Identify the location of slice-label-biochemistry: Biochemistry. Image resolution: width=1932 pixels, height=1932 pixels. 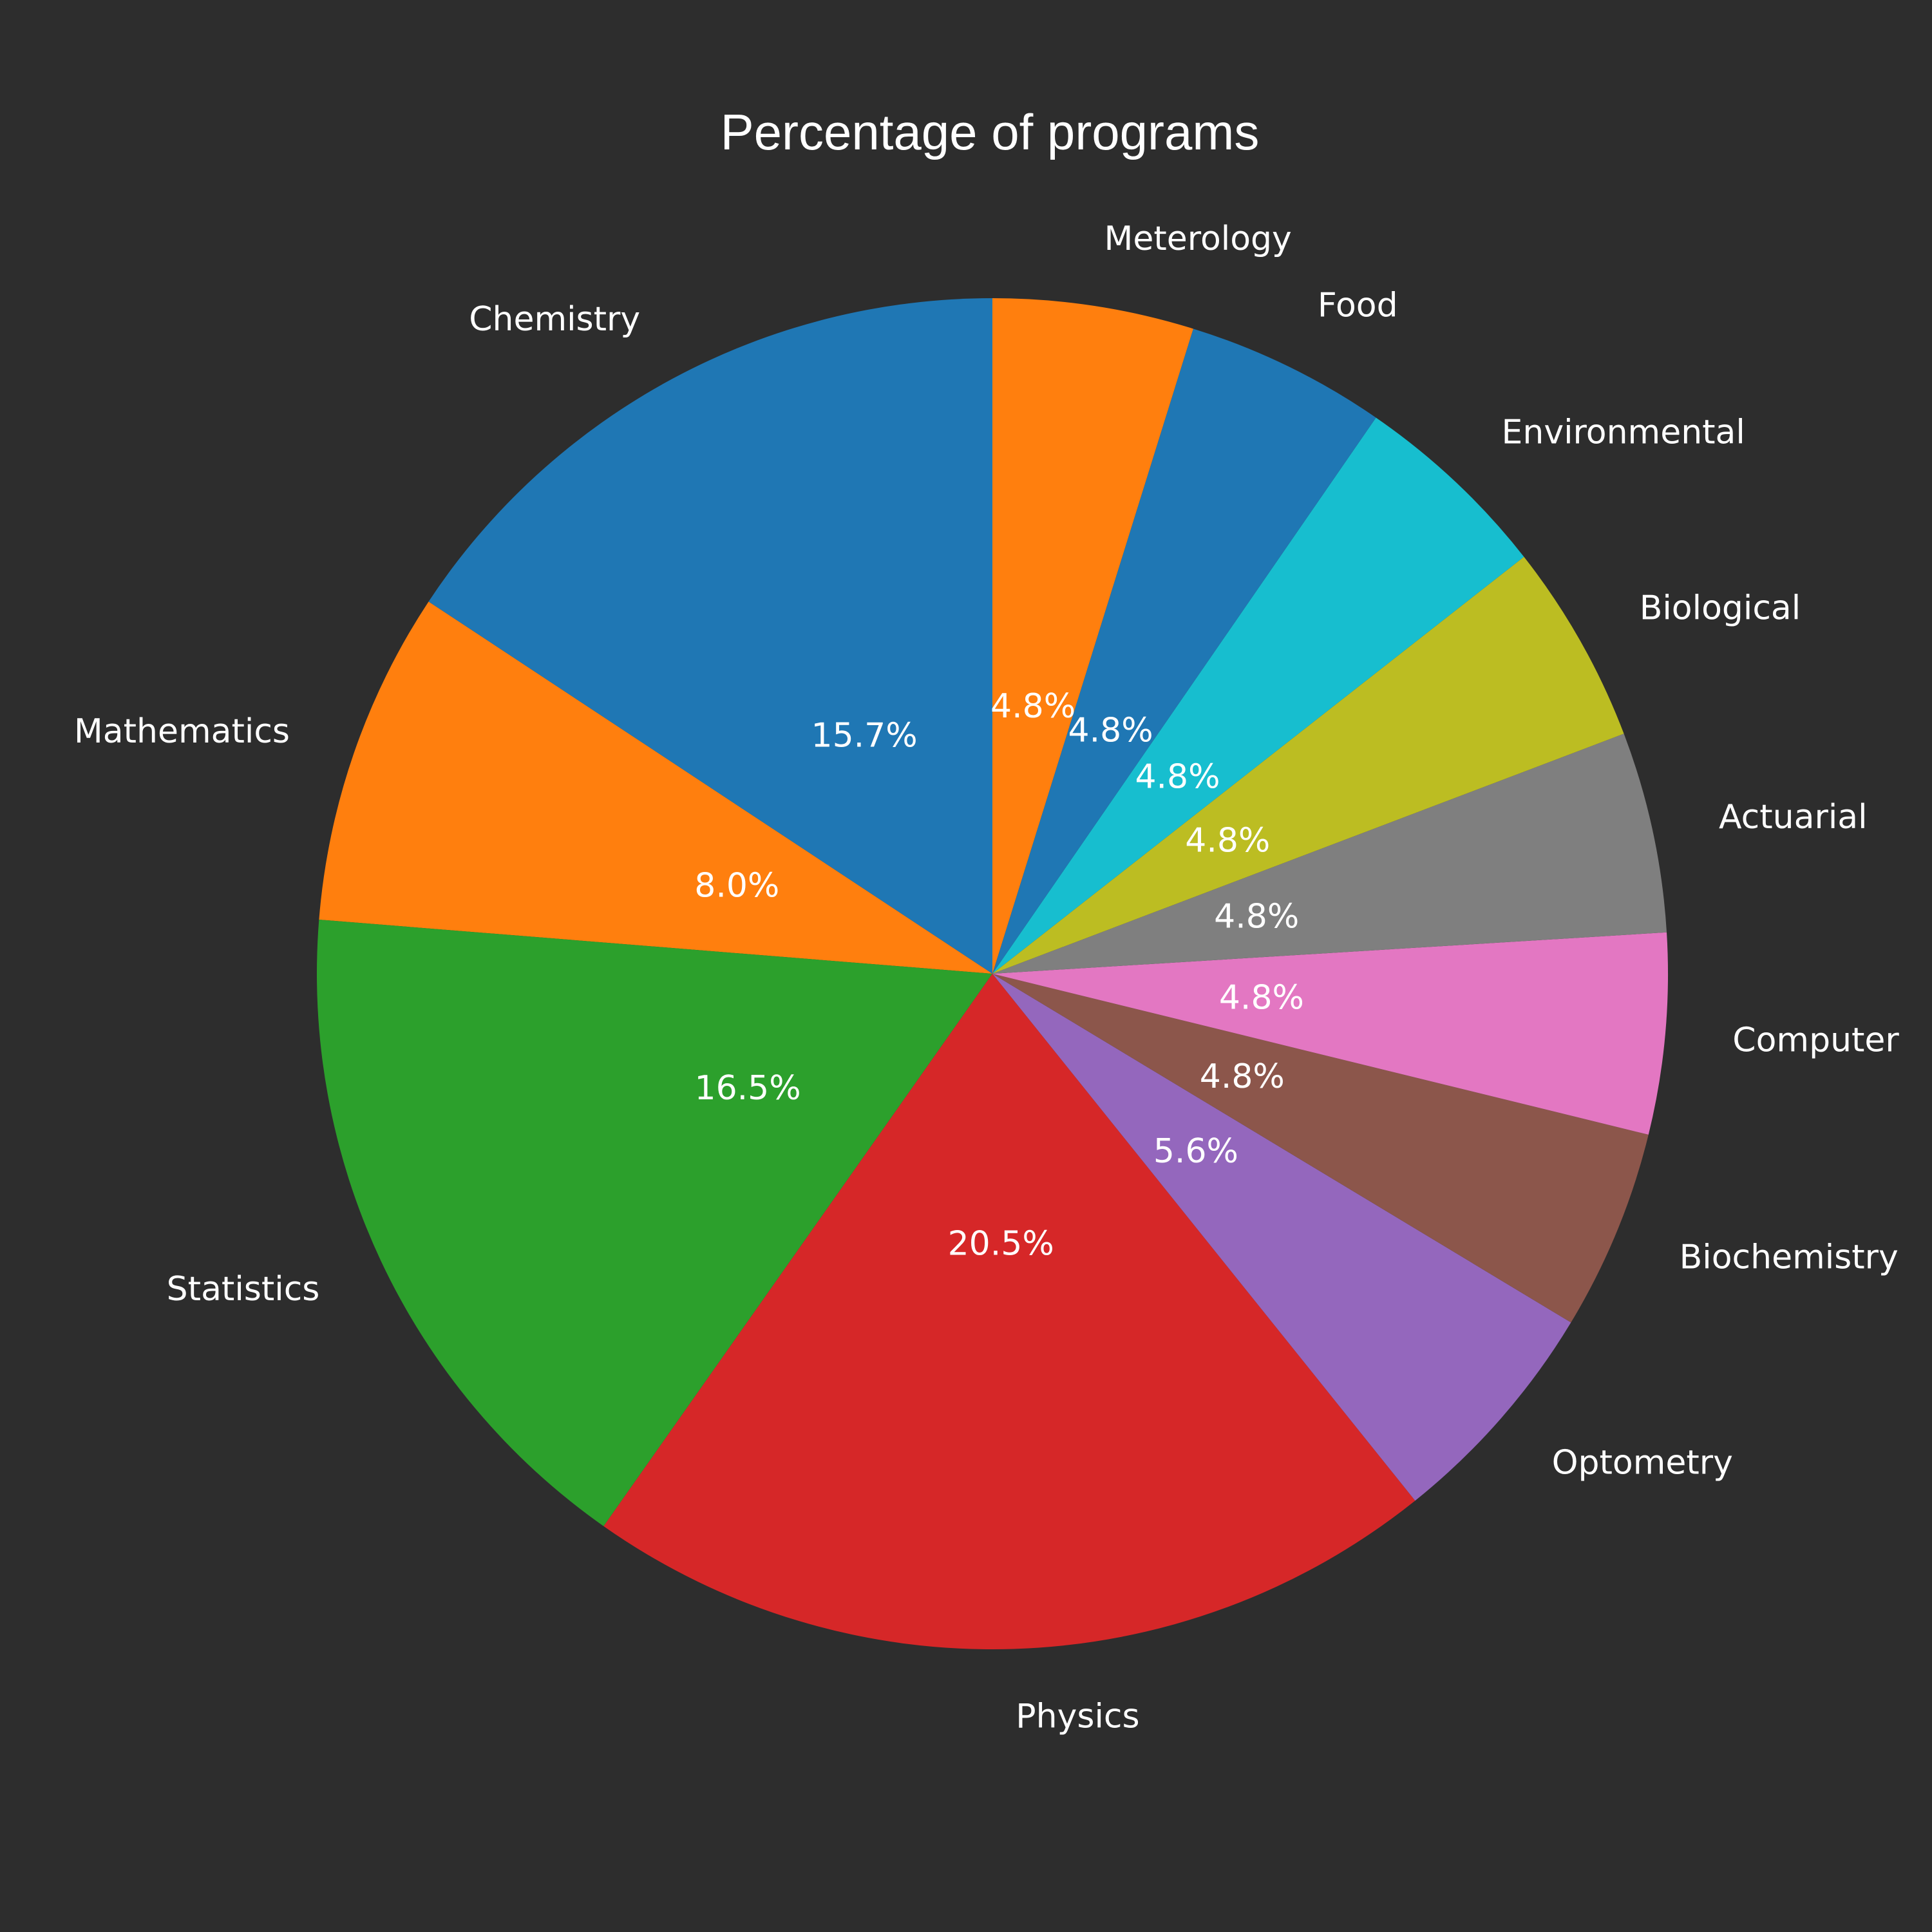
(1789, 1257).